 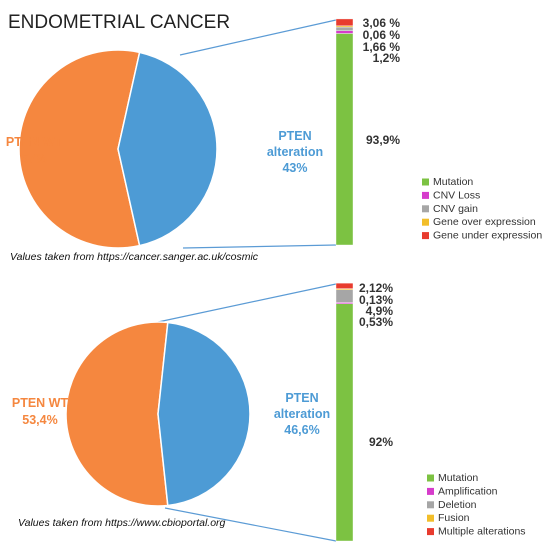 I want to click on bar-value-label-2: 4,9%, so click(x=380, y=311).